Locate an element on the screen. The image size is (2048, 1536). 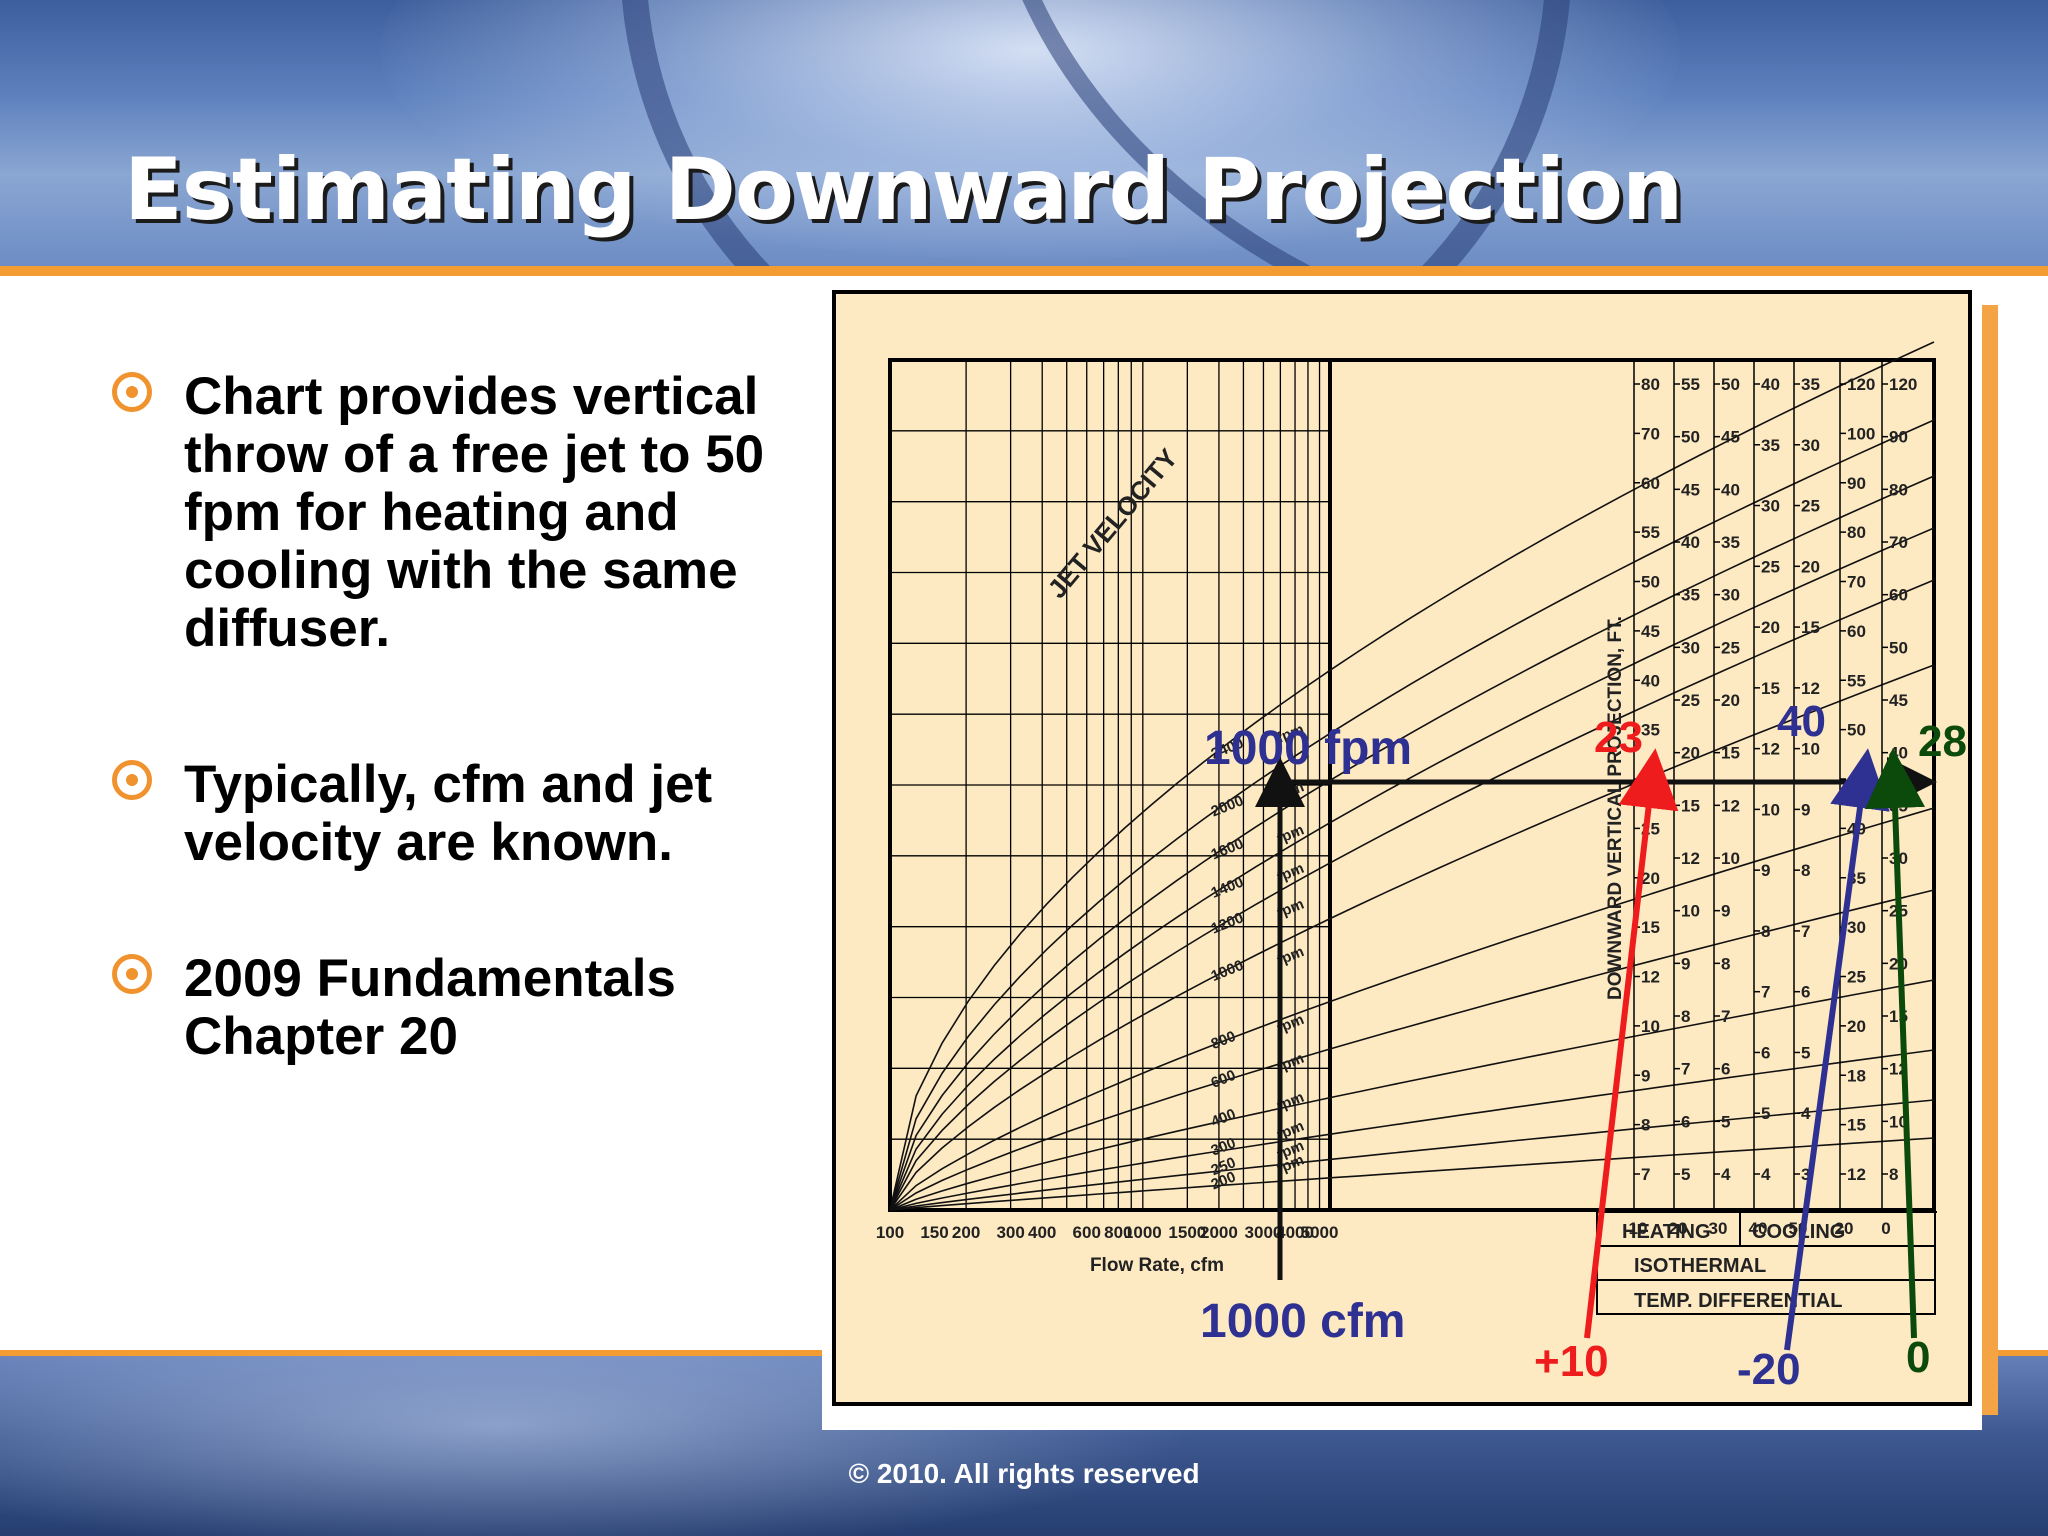
heating-td-value: +10 is located at coordinates (1571, 1361).